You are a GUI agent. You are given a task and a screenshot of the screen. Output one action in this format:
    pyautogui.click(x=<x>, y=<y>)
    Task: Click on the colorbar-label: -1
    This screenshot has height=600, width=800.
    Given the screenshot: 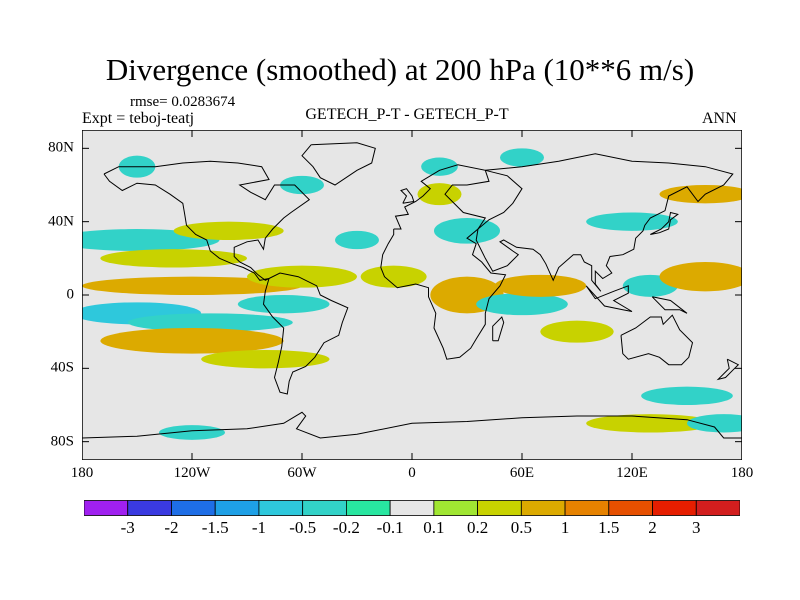 What is the action you would take?
    pyautogui.click(x=259, y=527)
    